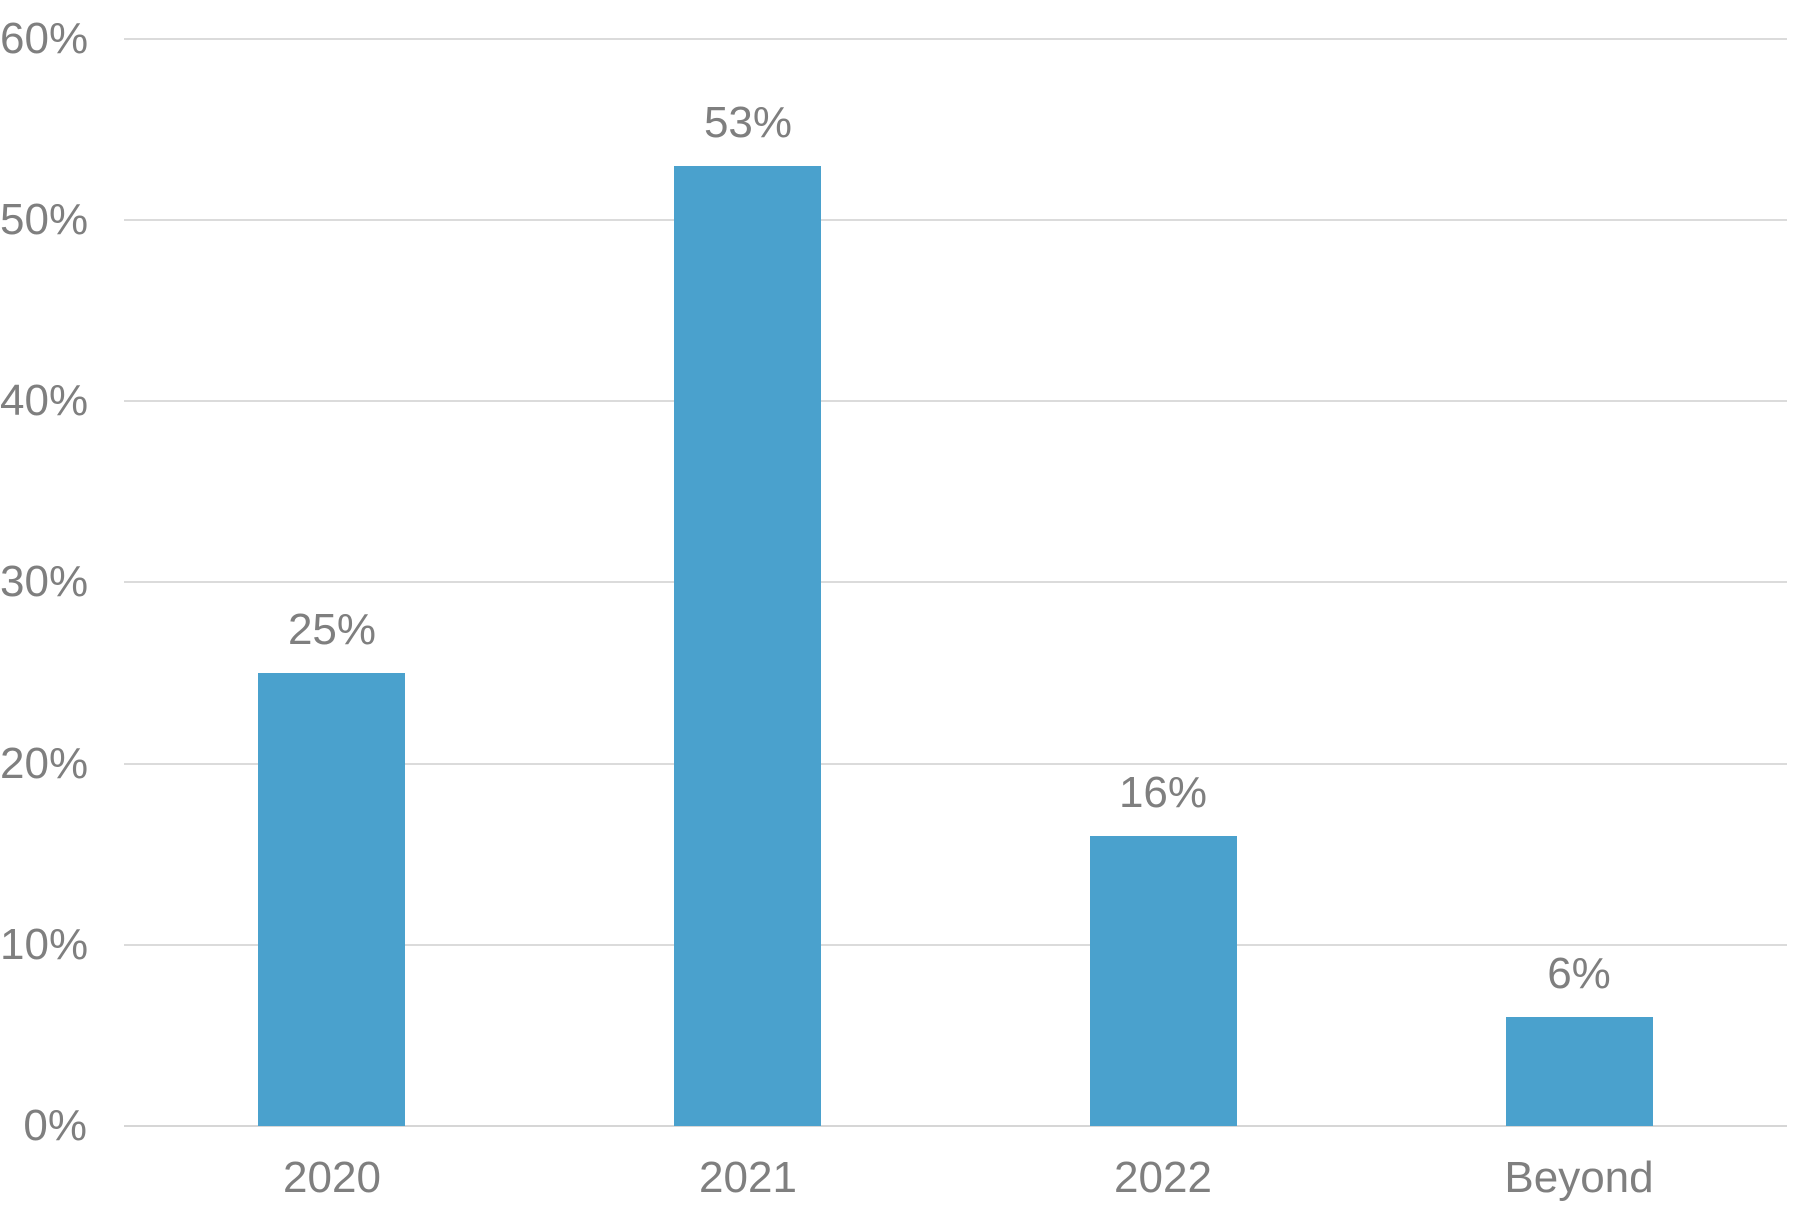 The image size is (1816, 1214). Describe the element at coordinates (748, 1177) in the screenshot. I see `x-axis-category-label: 2021` at that location.